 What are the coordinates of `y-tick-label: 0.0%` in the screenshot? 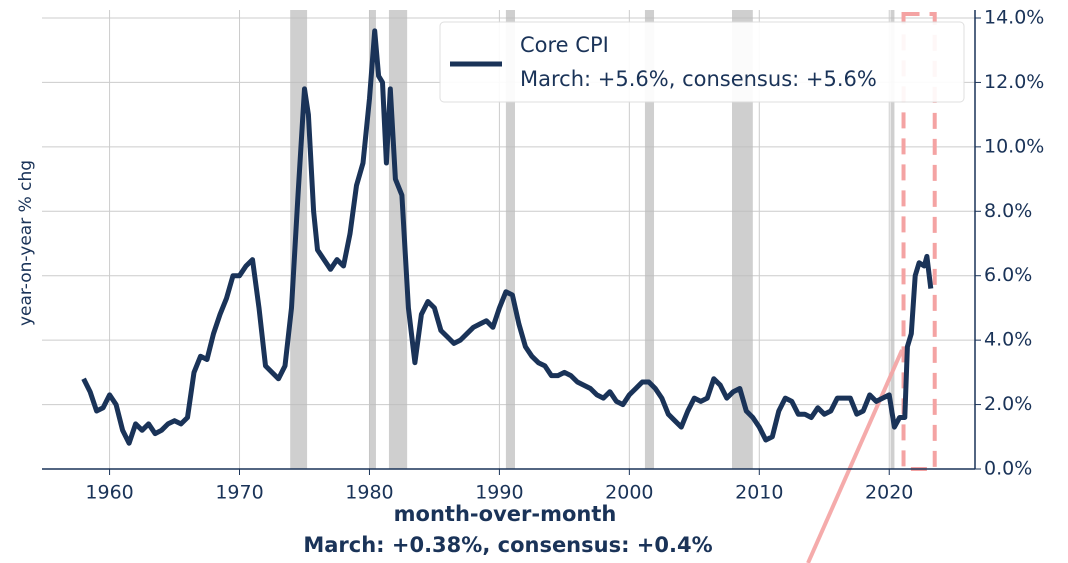 It's located at (1008, 469).